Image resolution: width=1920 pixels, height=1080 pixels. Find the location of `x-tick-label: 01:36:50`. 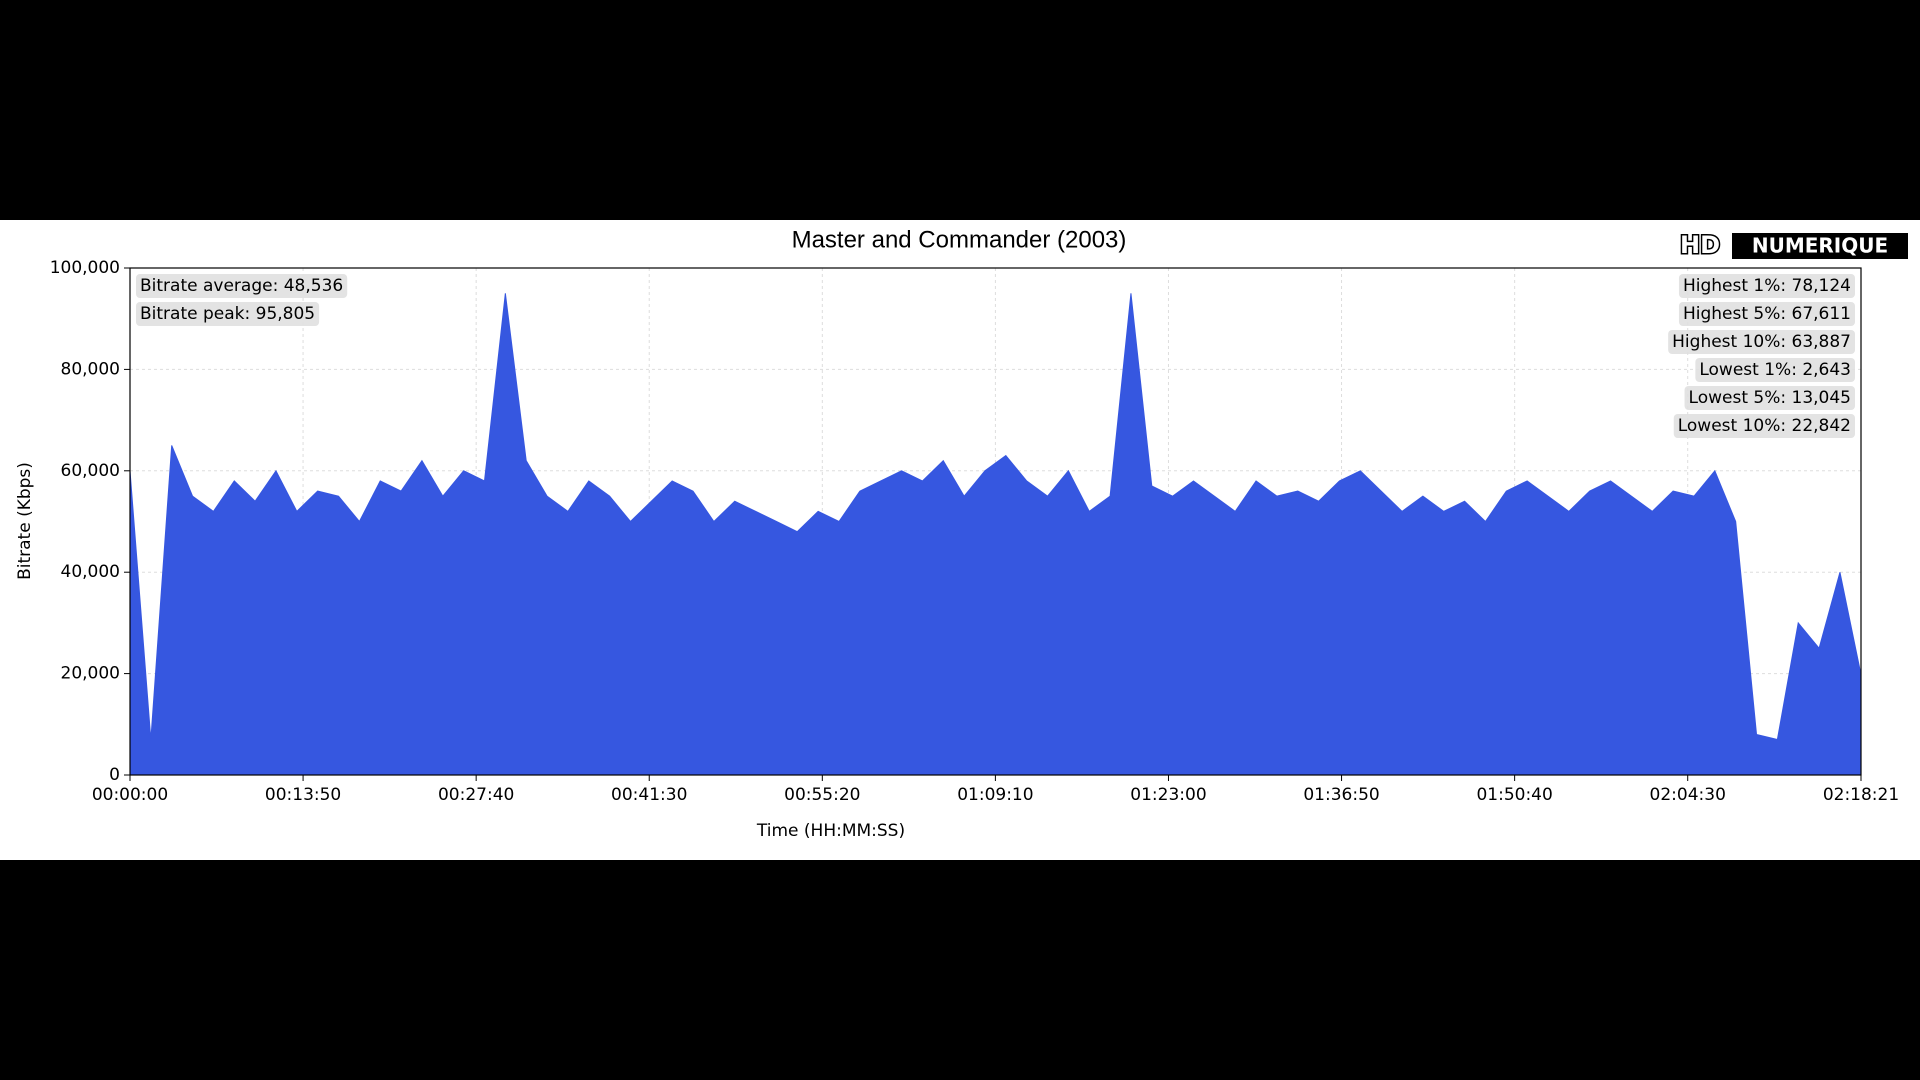

x-tick-label: 01:36:50 is located at coordinates (1341, 795).